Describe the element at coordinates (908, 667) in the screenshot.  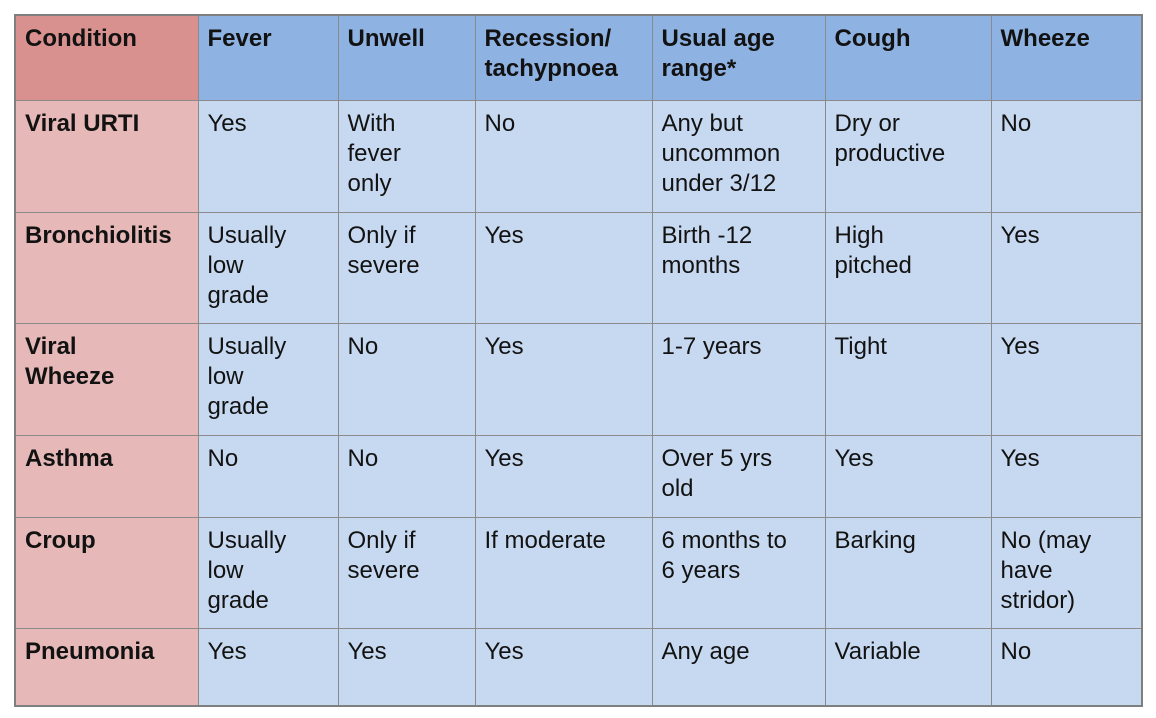
I see `cell: Variable` at that location.